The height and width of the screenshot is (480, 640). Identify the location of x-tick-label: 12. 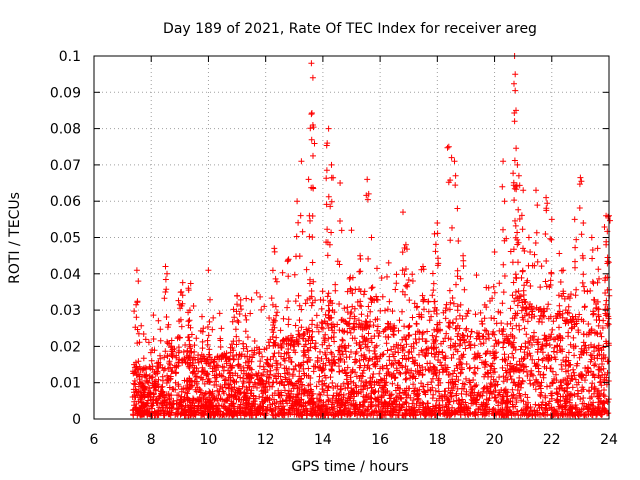
(266, 440).